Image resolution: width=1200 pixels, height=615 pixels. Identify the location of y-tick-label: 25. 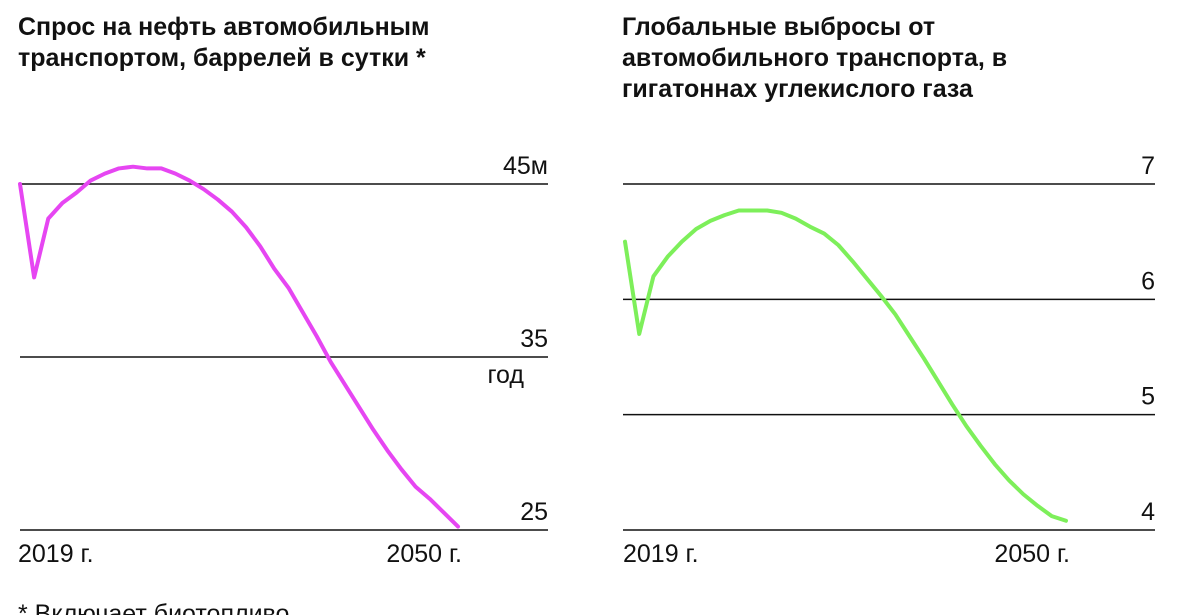
(534, 512).